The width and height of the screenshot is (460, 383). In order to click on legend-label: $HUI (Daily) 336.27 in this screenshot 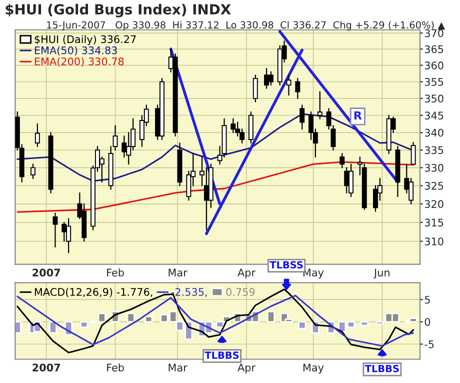, I will do `click(85, 40)`.